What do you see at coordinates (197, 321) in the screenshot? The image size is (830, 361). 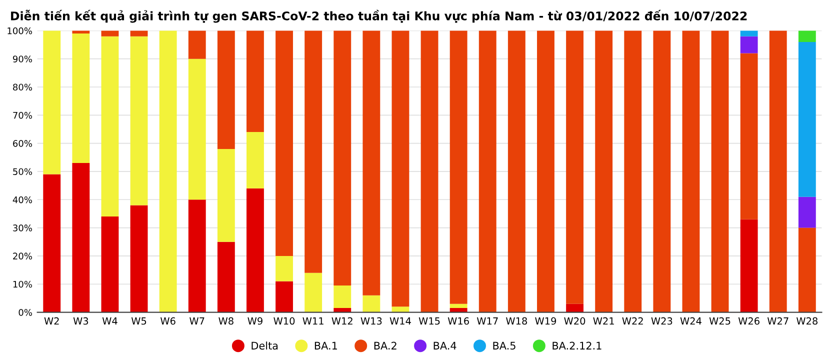 I see `x-tick-label: W7` at bounding box center [197, 321].